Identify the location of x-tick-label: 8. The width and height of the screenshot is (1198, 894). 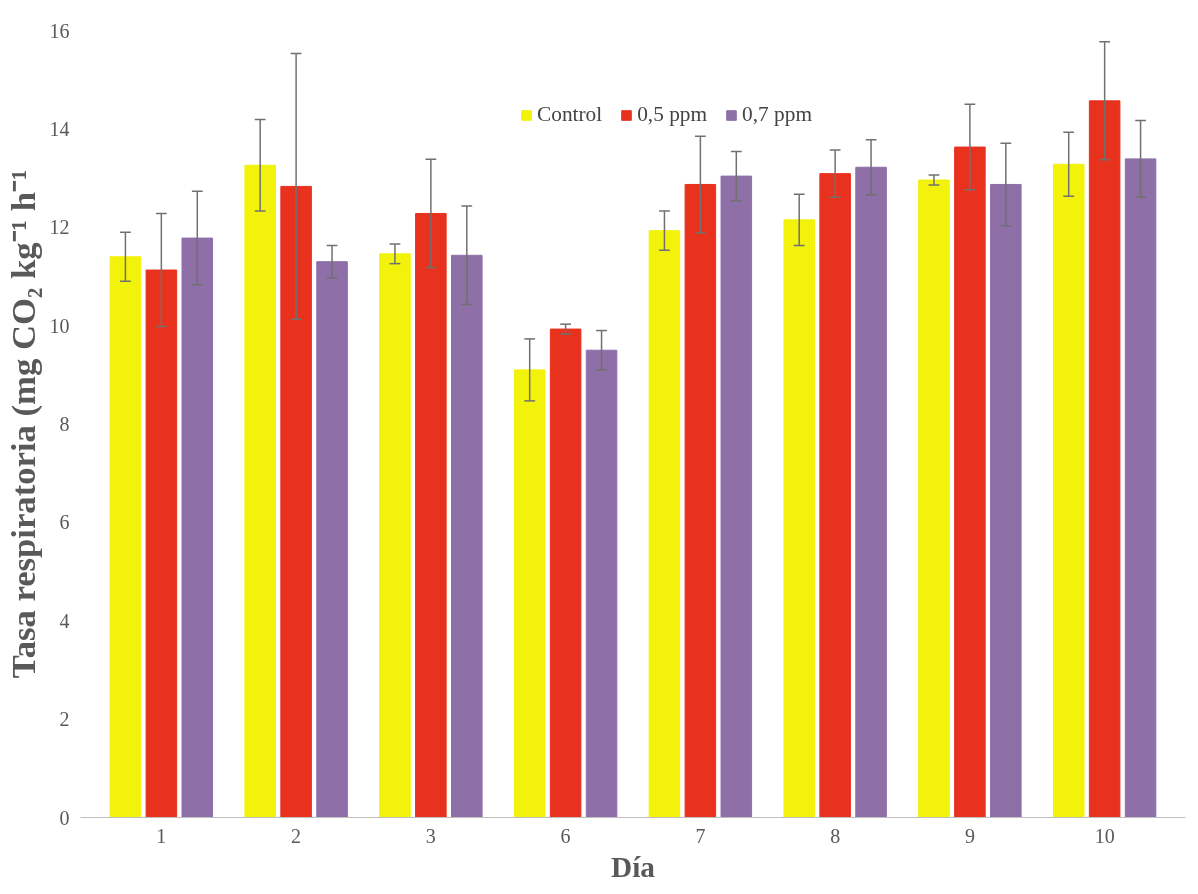
(835, 835).